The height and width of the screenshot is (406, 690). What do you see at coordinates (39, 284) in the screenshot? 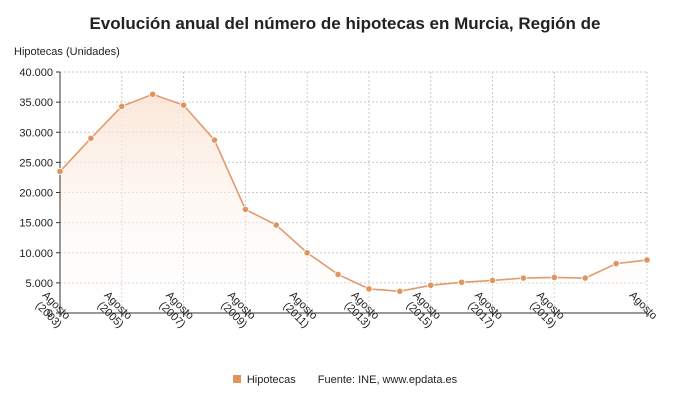
I see `y-tick-label: 5.000` at bounding box center [39, 284].